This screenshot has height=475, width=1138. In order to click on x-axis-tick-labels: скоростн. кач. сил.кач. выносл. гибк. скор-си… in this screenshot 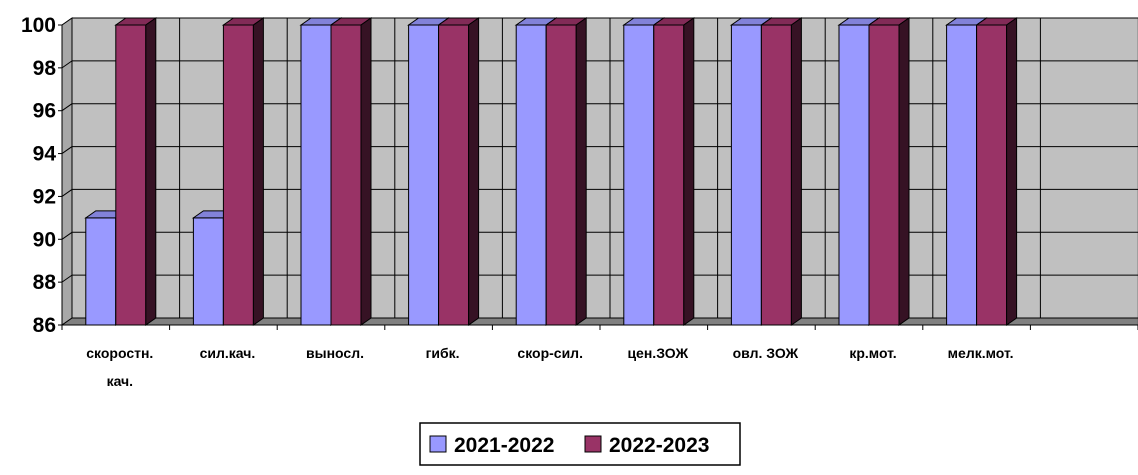, I will do `click(549, 367)`.